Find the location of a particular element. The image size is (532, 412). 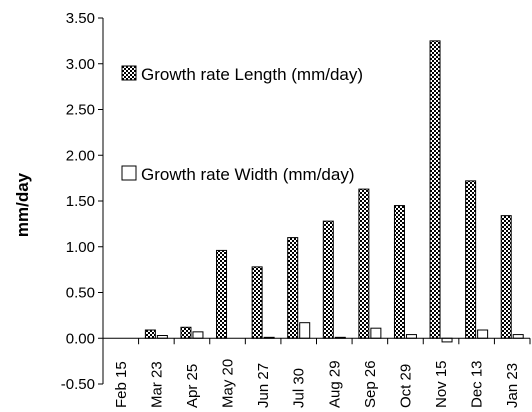

legend-label-length: Growth rate Length (mm/day) is located at coordinates (252, 74).